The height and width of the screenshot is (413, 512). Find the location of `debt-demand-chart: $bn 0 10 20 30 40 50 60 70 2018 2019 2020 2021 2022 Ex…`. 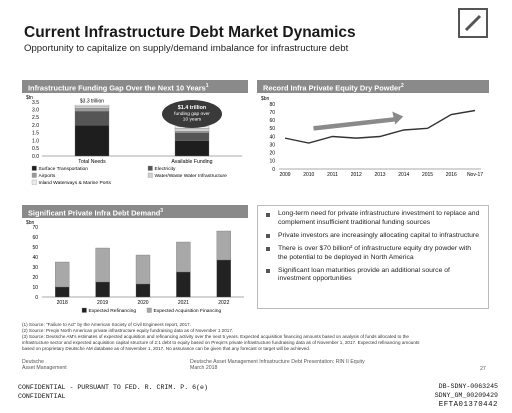

debt-demand-chart: $bn 0 10 20 30 40 50 60 70 2018 2019 2020 2021 2022 Ex… is located at coordinates (135, 267).